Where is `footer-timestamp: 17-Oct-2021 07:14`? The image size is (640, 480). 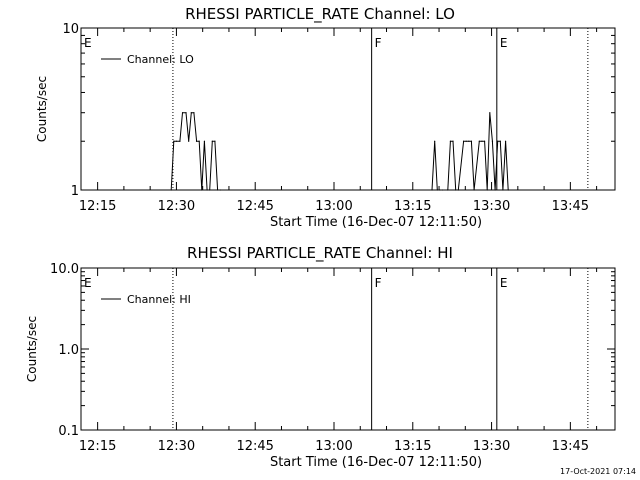 footer-timestamp: 17-Oct-2021 07:14 is located at coordinates (598, 471).